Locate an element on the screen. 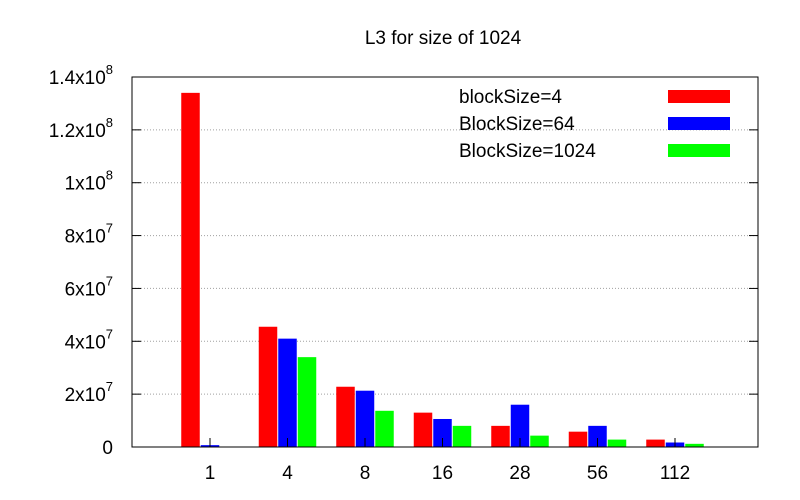 Image resolution: width=800 pixels, height=500 pixels. legend-label: BlockSize=64 is located at coordinates (517, 124).